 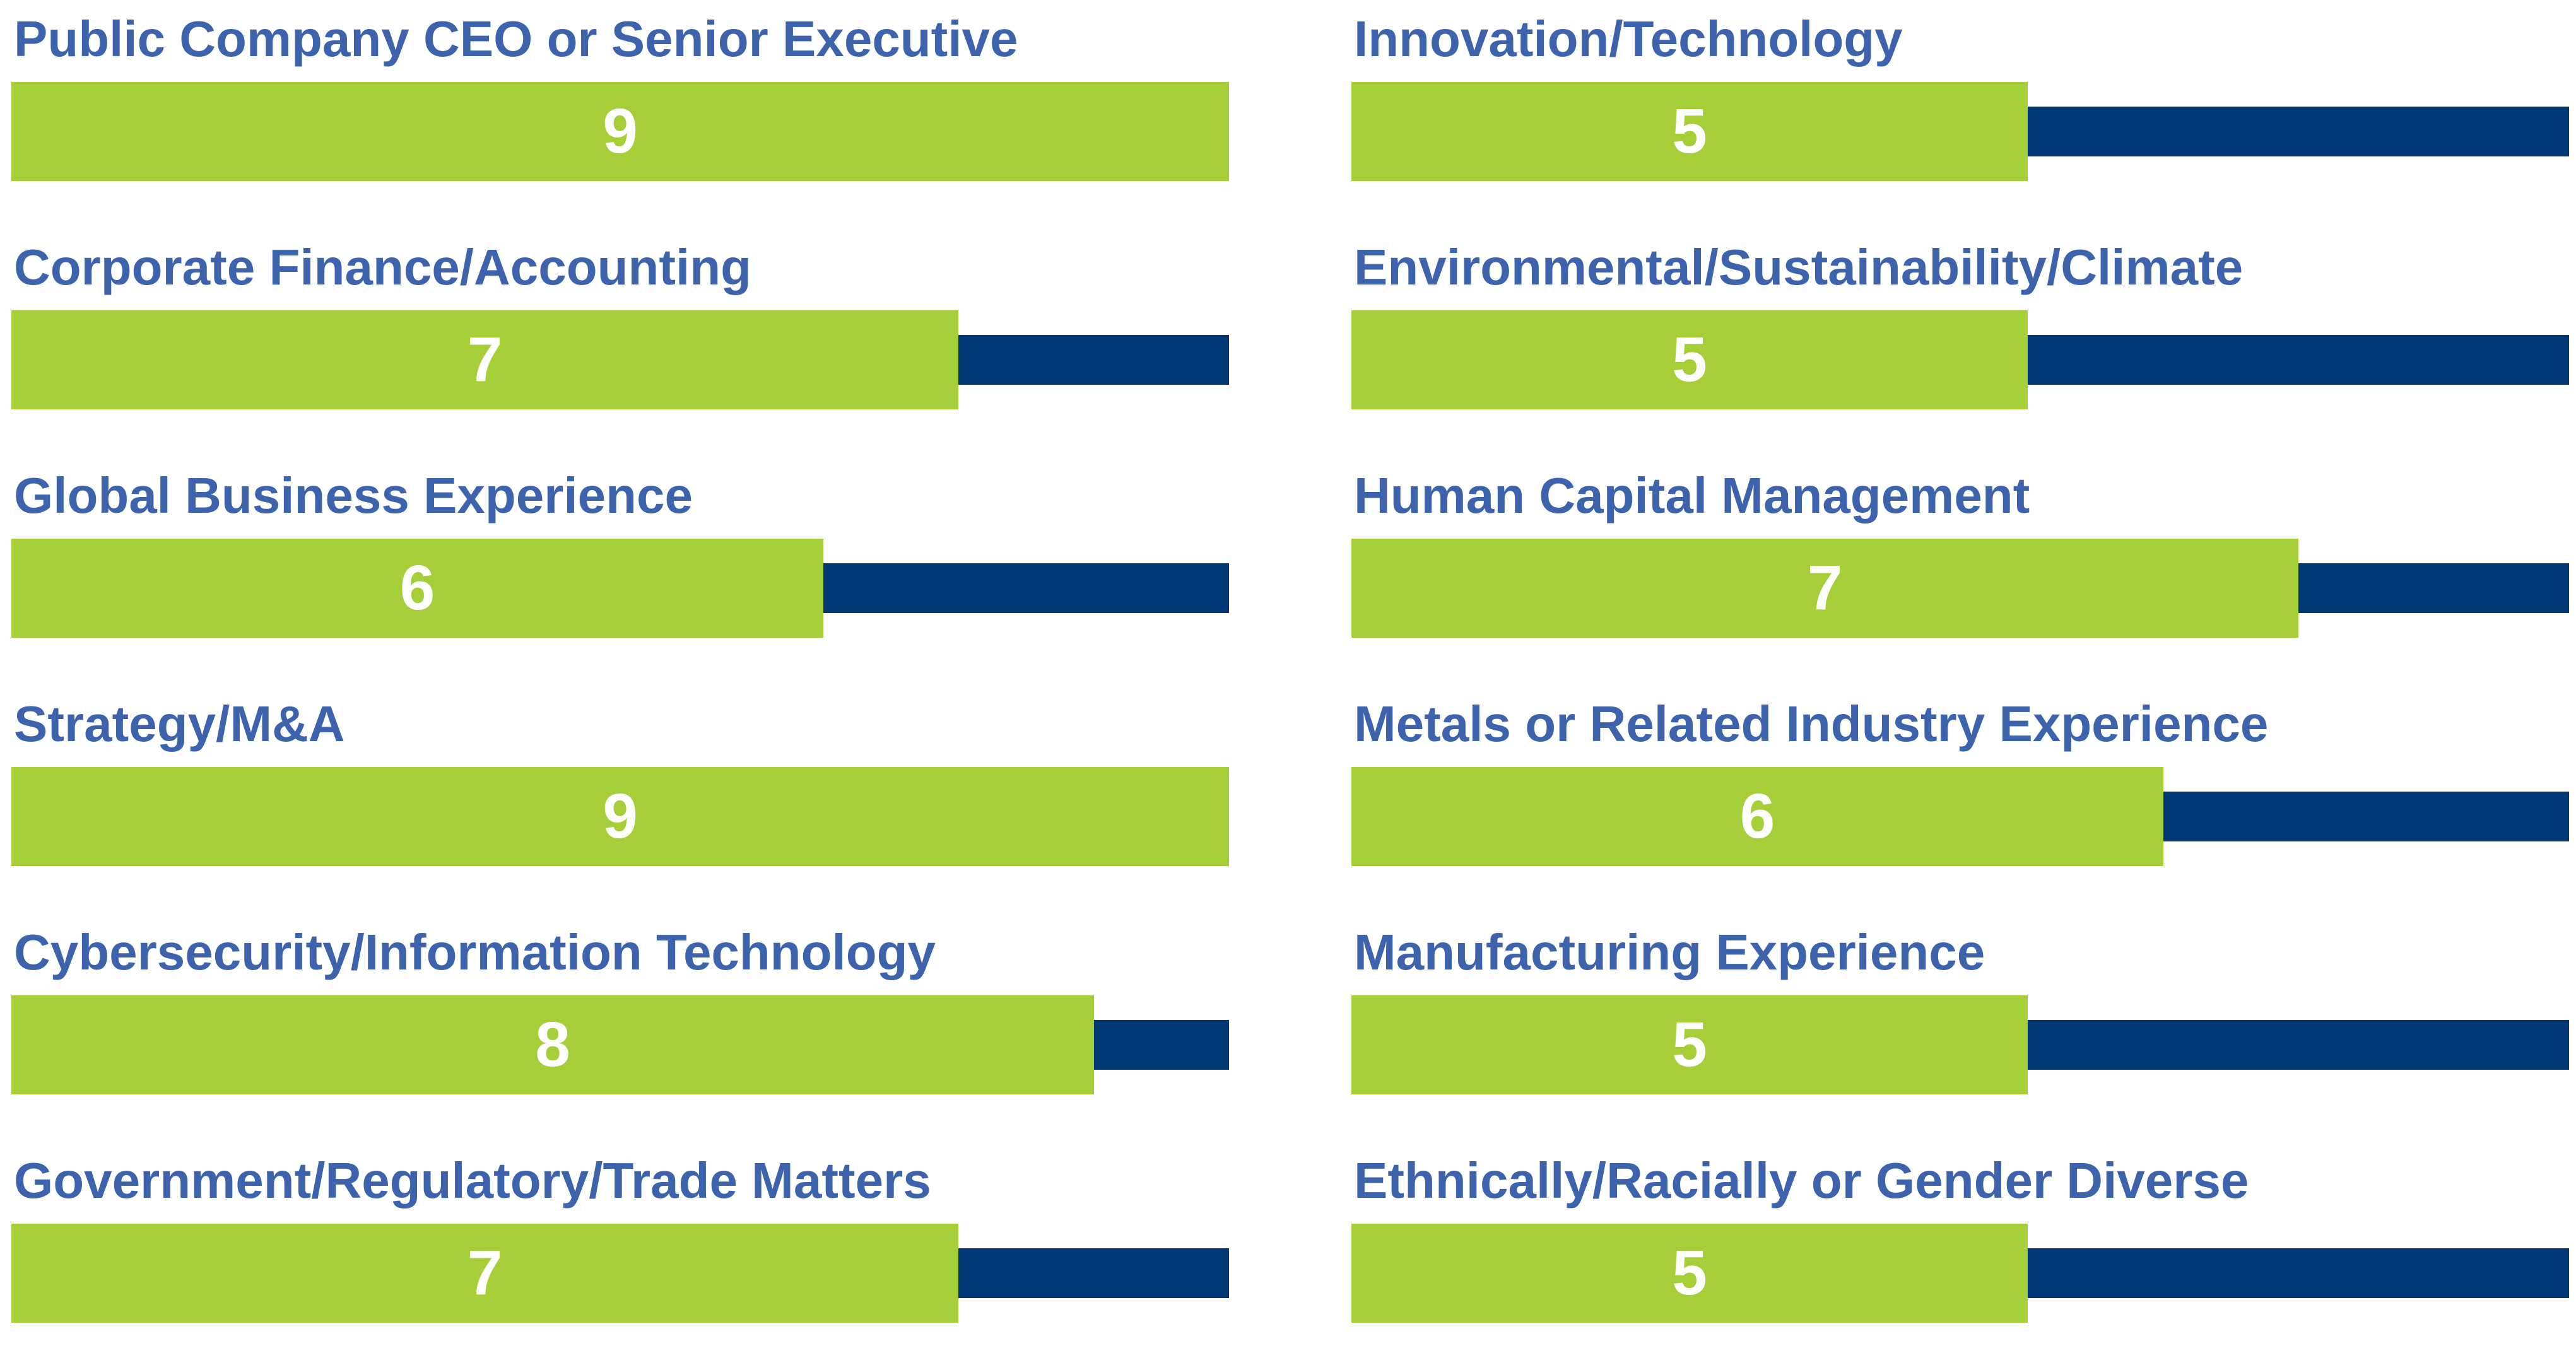 I want to click on skill-label: Ethnically/Racially or Gender Diverse, so click(x=1801, y=1181).